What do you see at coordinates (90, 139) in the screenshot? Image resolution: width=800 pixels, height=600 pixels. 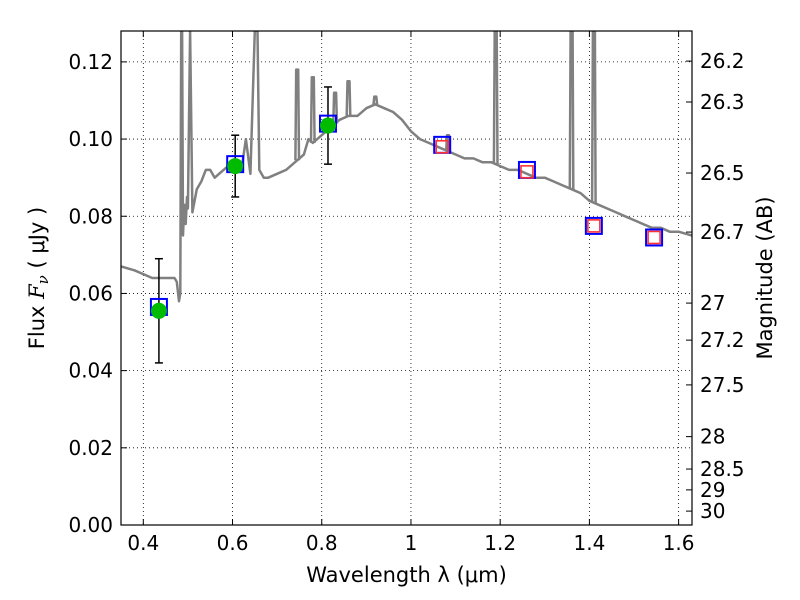 I see `y-tick-label: 0.10` at bounding box center [90, 139].